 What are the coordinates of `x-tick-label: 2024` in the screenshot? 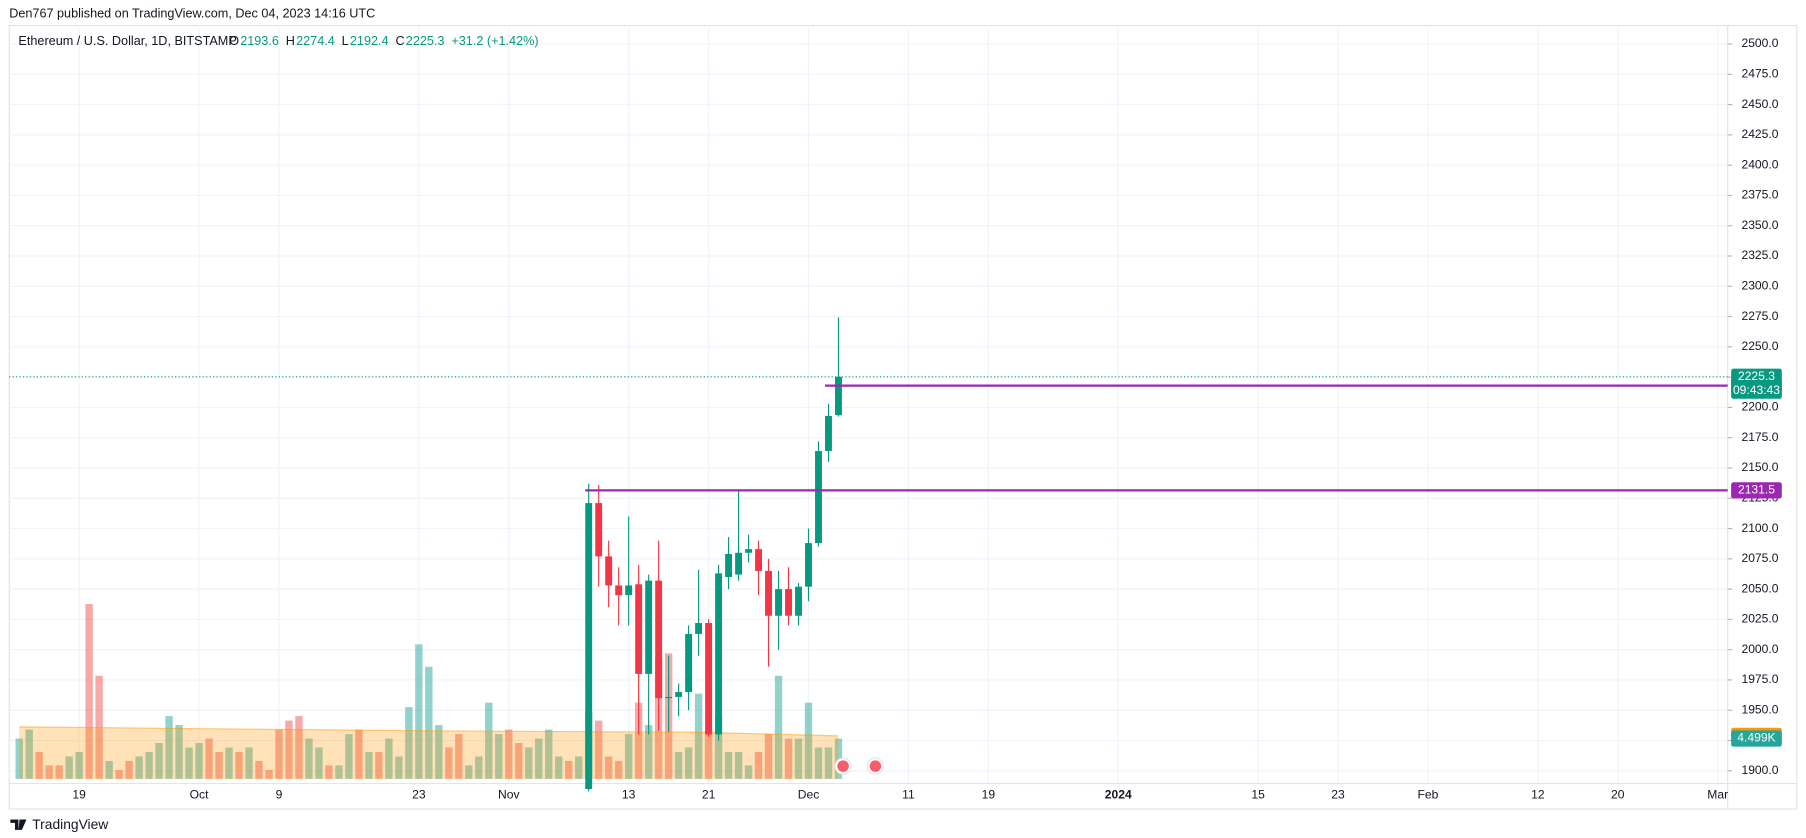 It's located at (1118, 794).